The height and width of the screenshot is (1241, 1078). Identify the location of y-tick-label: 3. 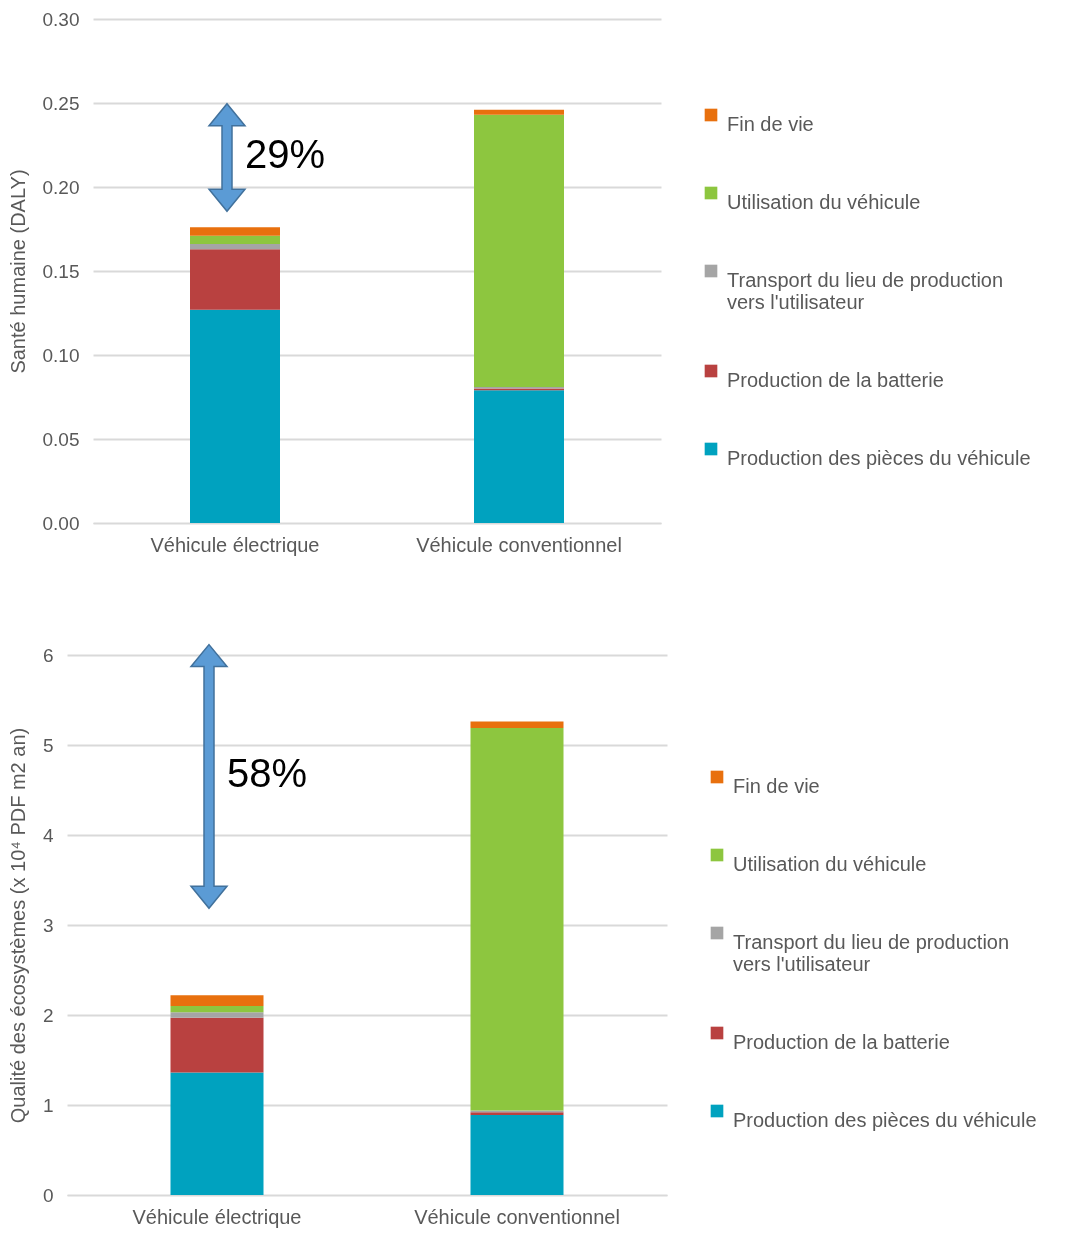
(48, 925).